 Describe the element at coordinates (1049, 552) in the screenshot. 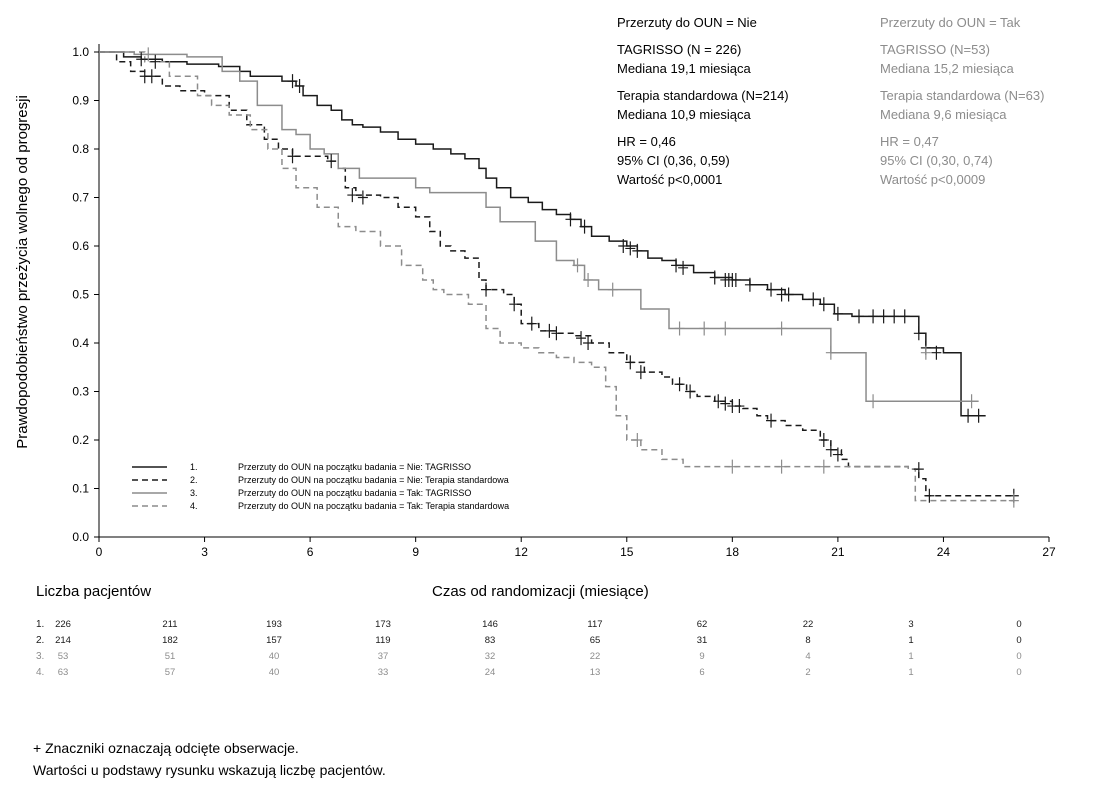

I see `x-tick-label: 27` at that location.